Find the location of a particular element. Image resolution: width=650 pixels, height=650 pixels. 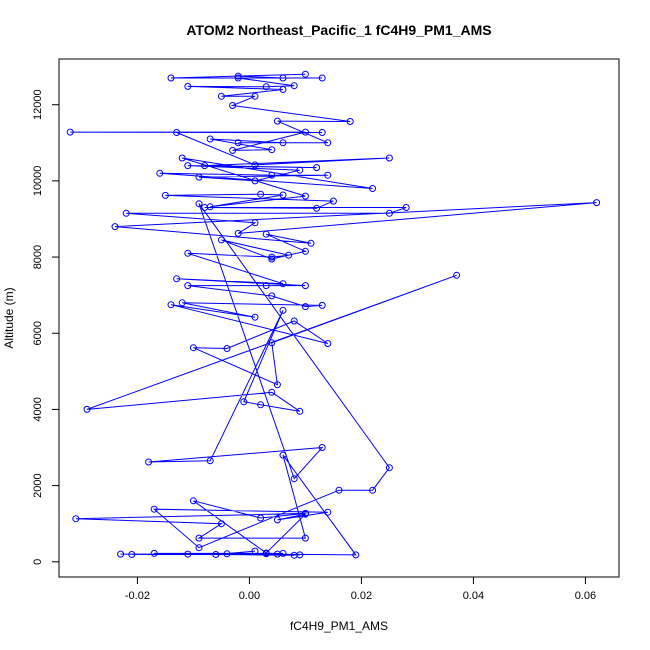

y-tick-label: 12000 is located at coordinates (38, 104).